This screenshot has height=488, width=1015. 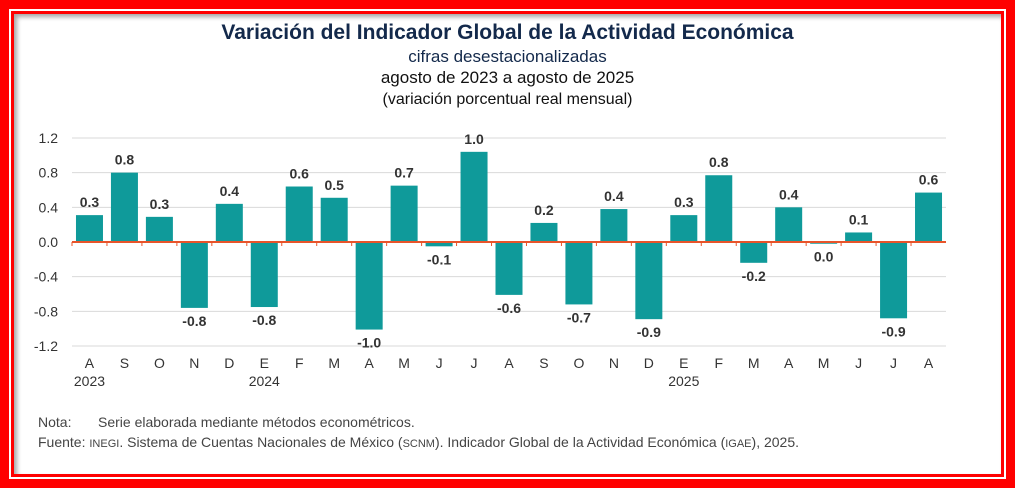 What do you see at coordinates (775, 442) in the screenshot?
I see `source-text-3: ), 2025.` at bounding box center [775, 442].